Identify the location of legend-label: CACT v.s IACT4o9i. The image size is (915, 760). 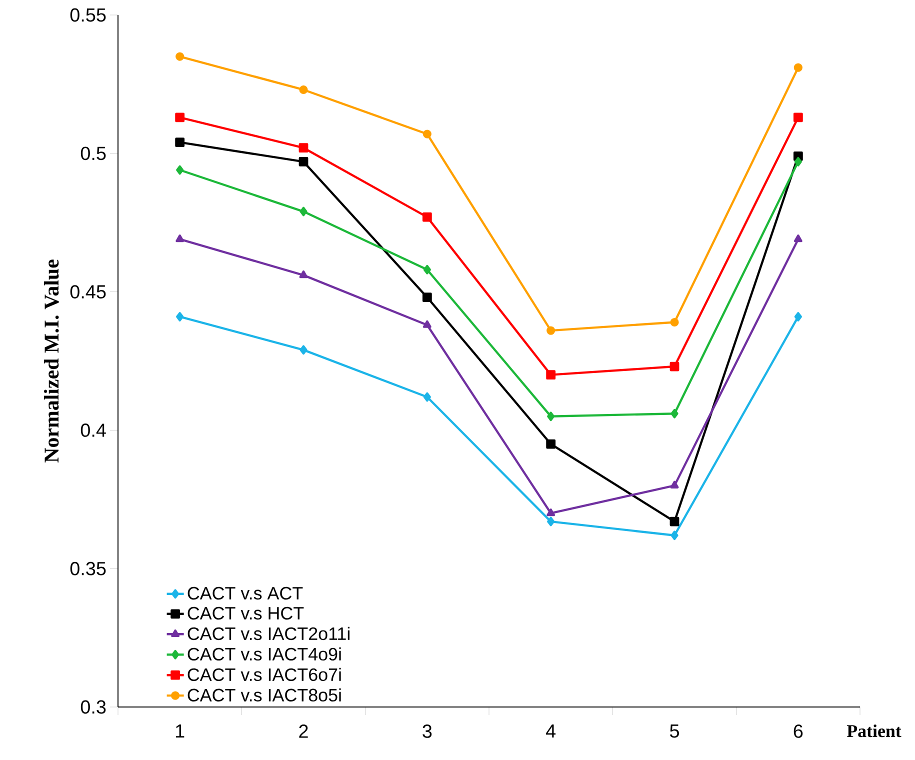
(264, 654).